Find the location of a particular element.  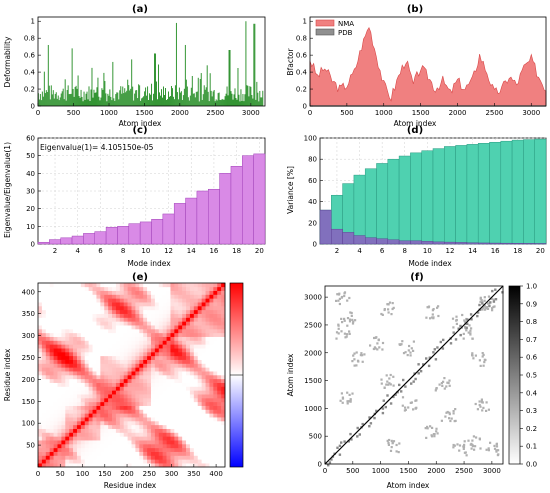

panel-c-xtick-label: 14 is located at coordinates (191, 251).